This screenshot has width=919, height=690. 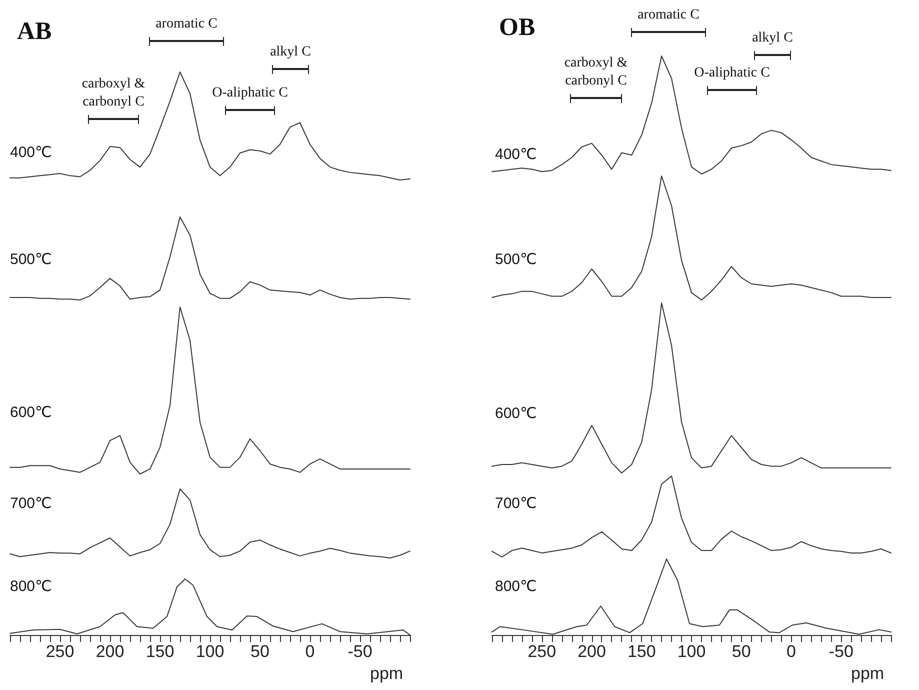 What do you see at coordinates (517, 27) in the screenshot?
I see `chart-title: OB` at bounding box center [517, 27].